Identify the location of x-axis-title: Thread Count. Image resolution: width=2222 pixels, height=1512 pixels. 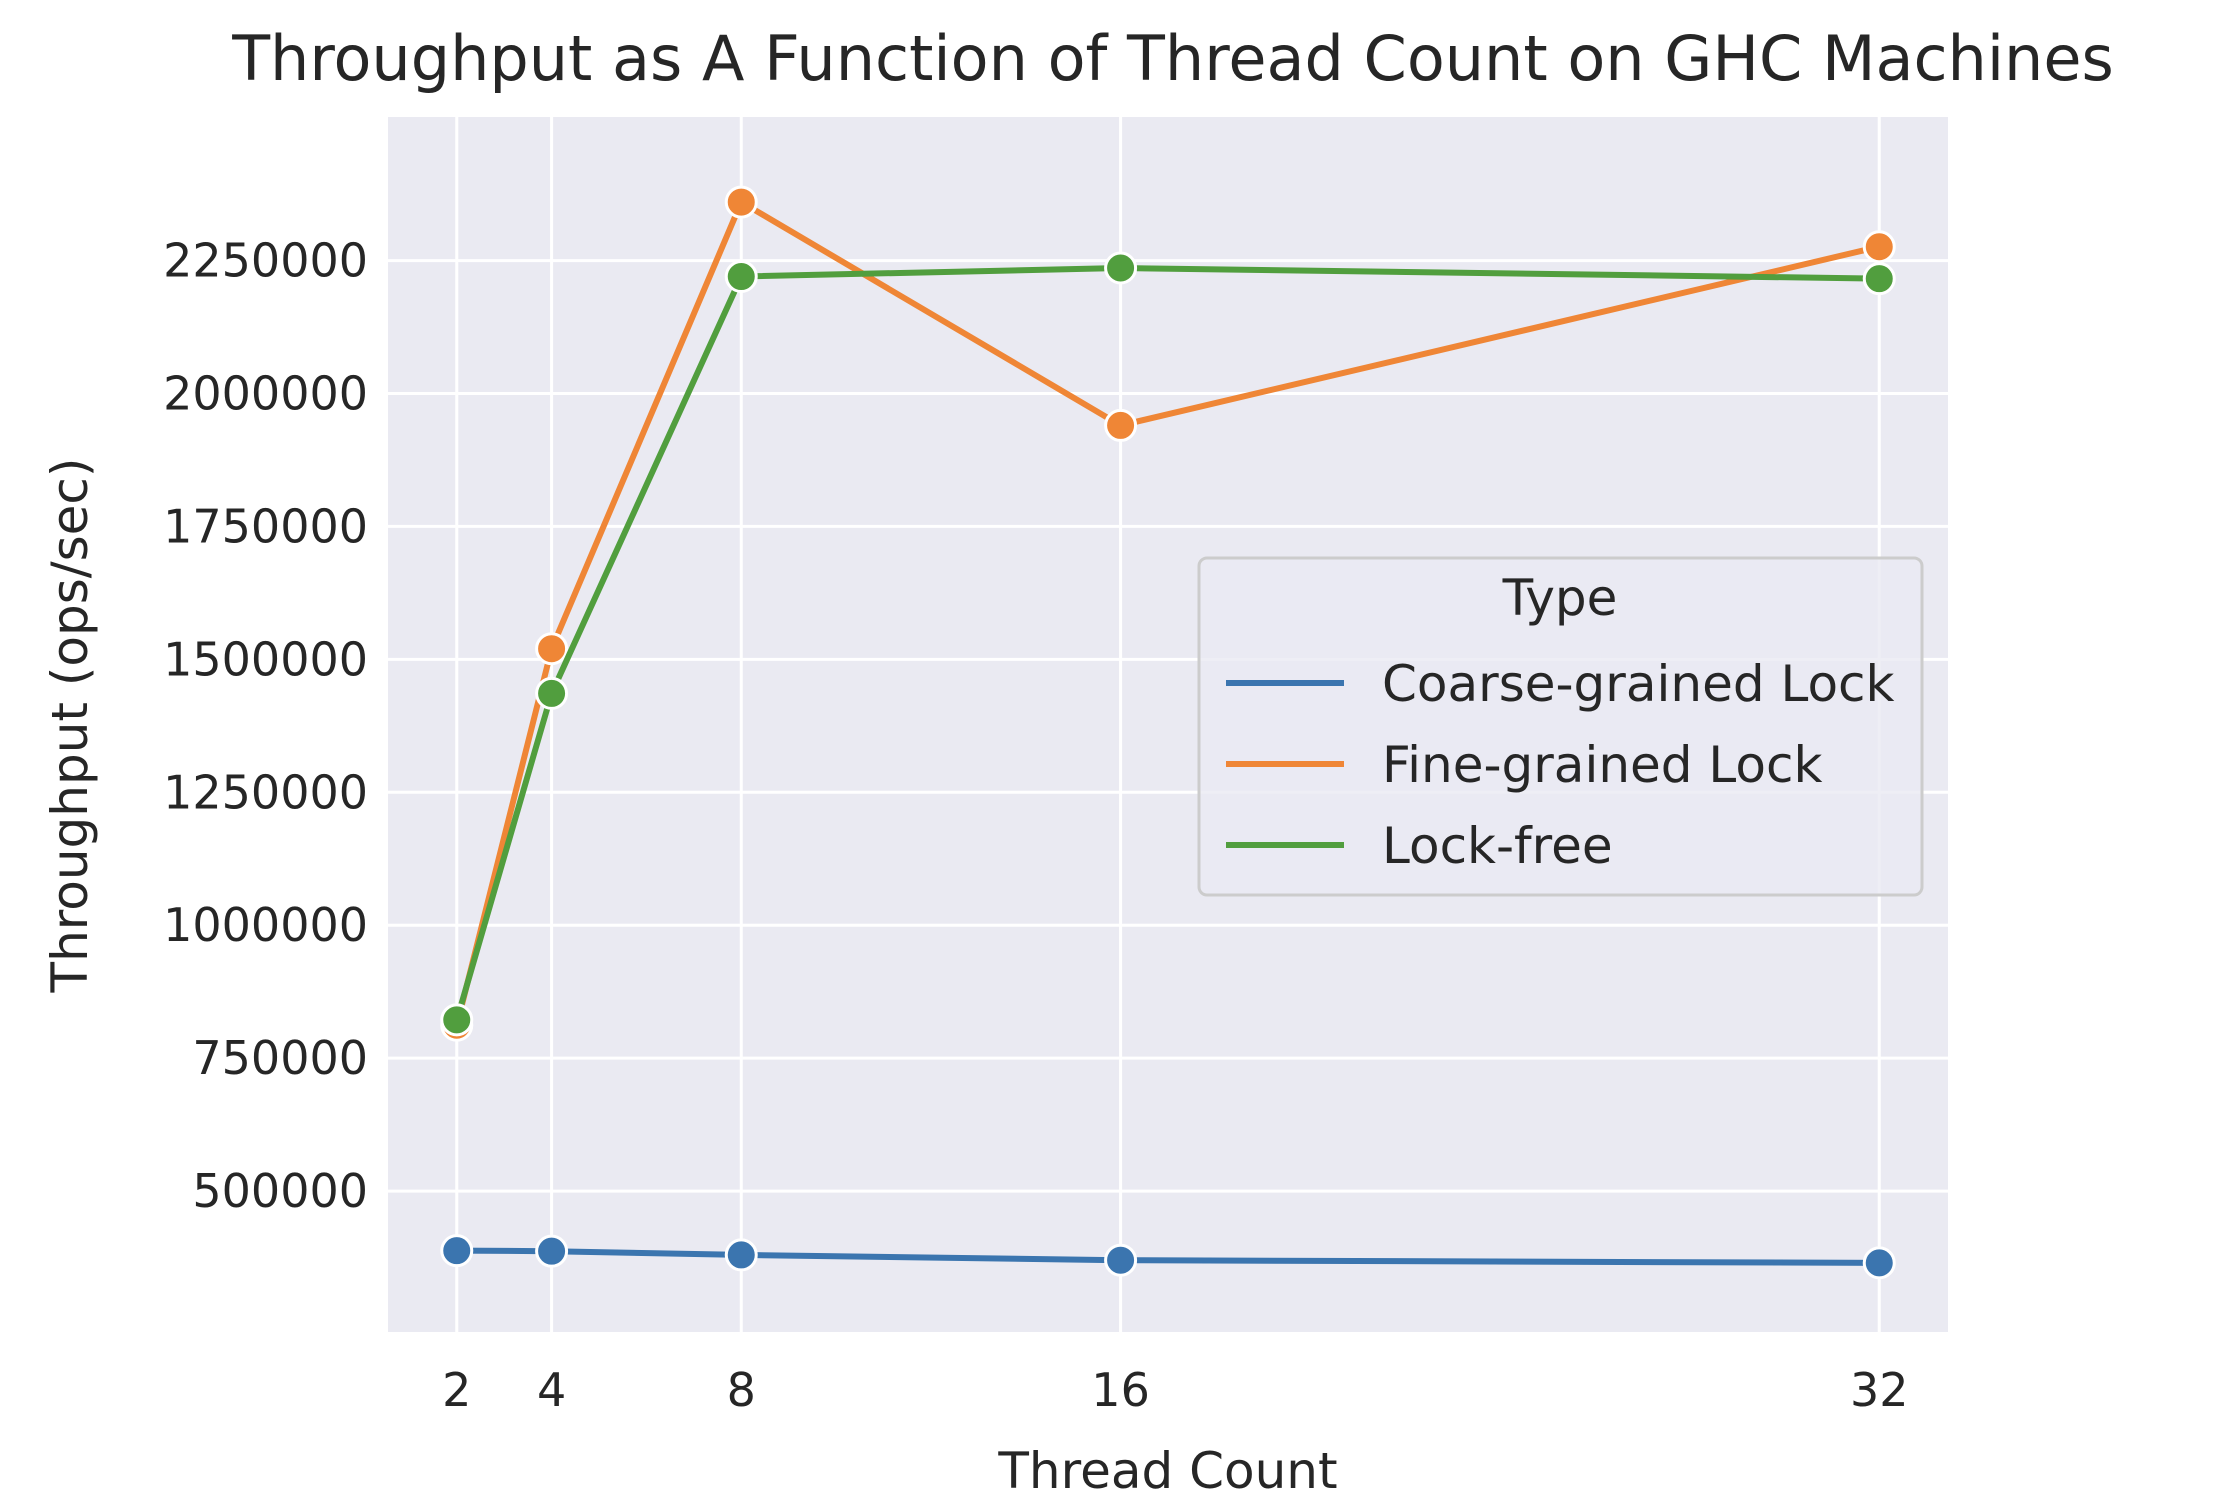
(1167, 1471).